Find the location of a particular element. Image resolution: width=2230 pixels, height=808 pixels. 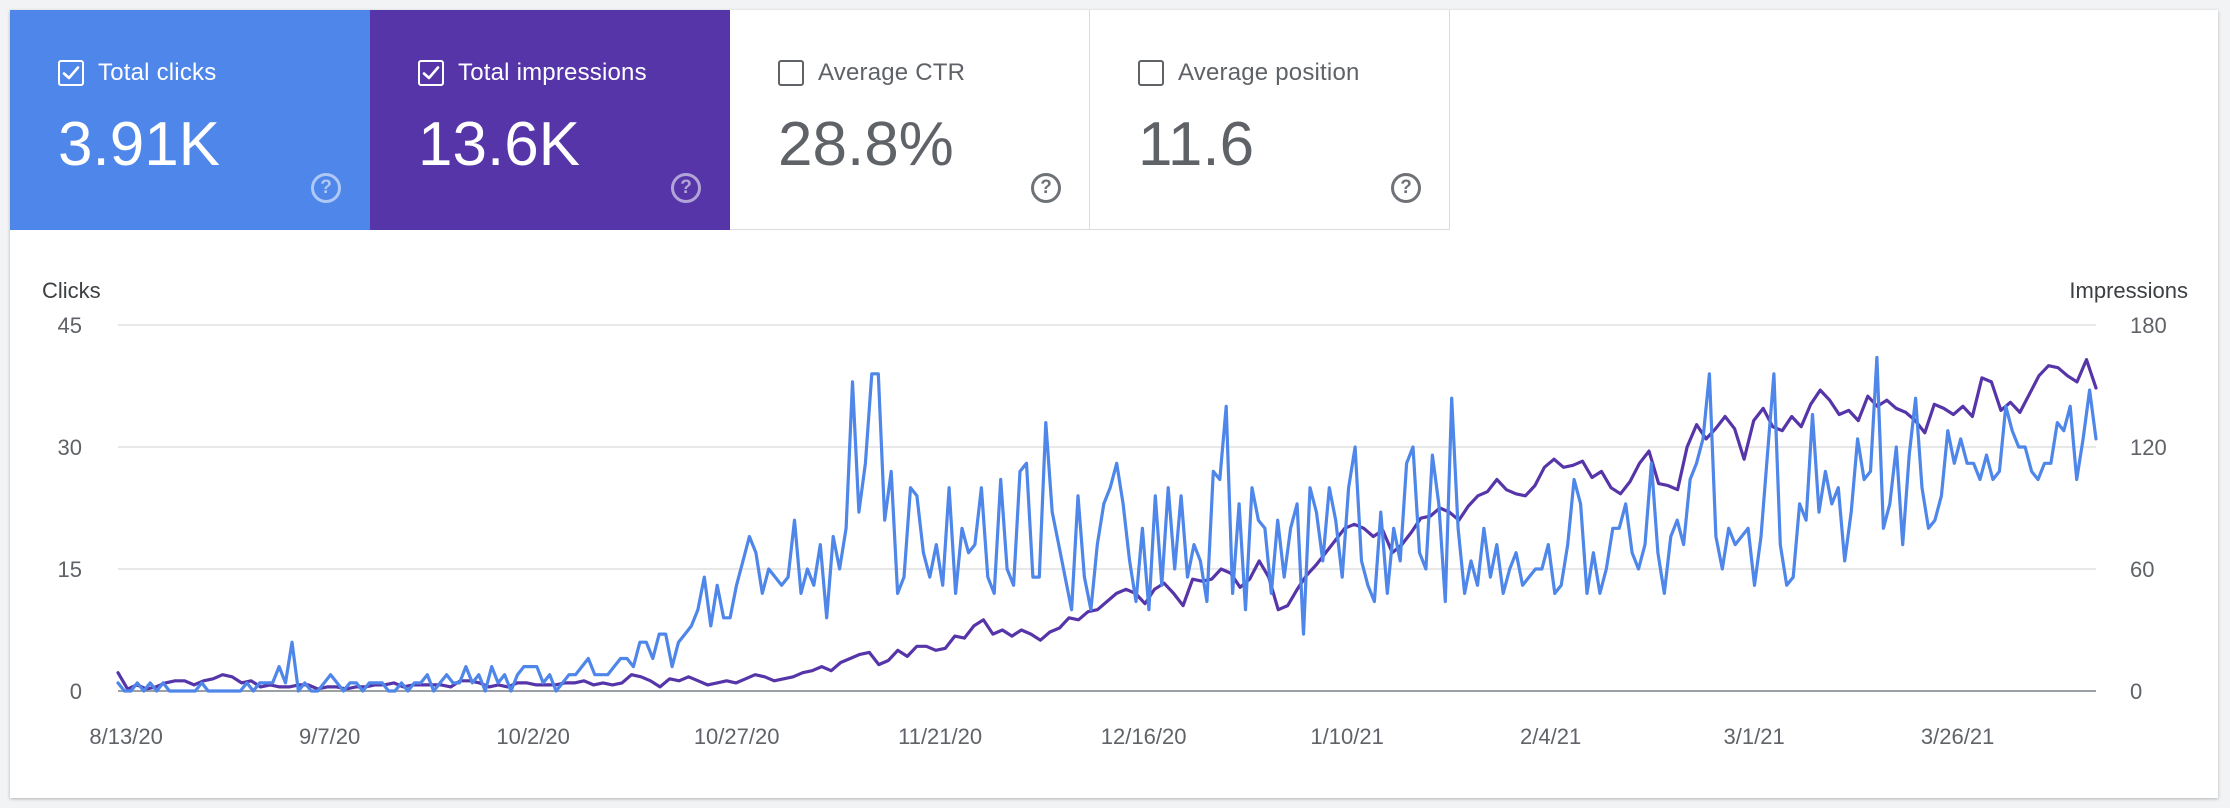

y-tick-right: 180 is located at coordinates (2148, 325).